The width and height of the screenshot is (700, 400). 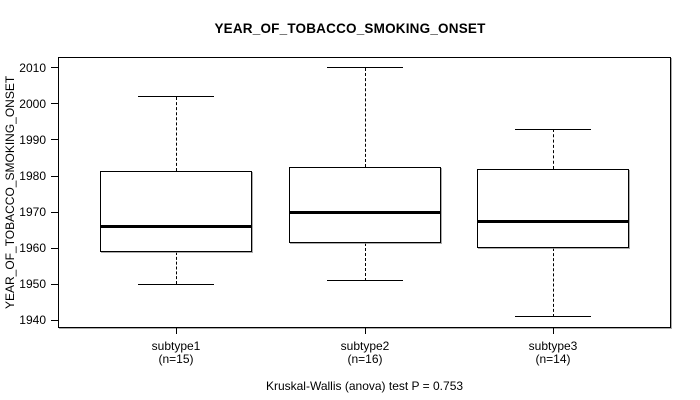 I want to click on x-category-label: subtype3 (n=14), so click(x=553, y=352).